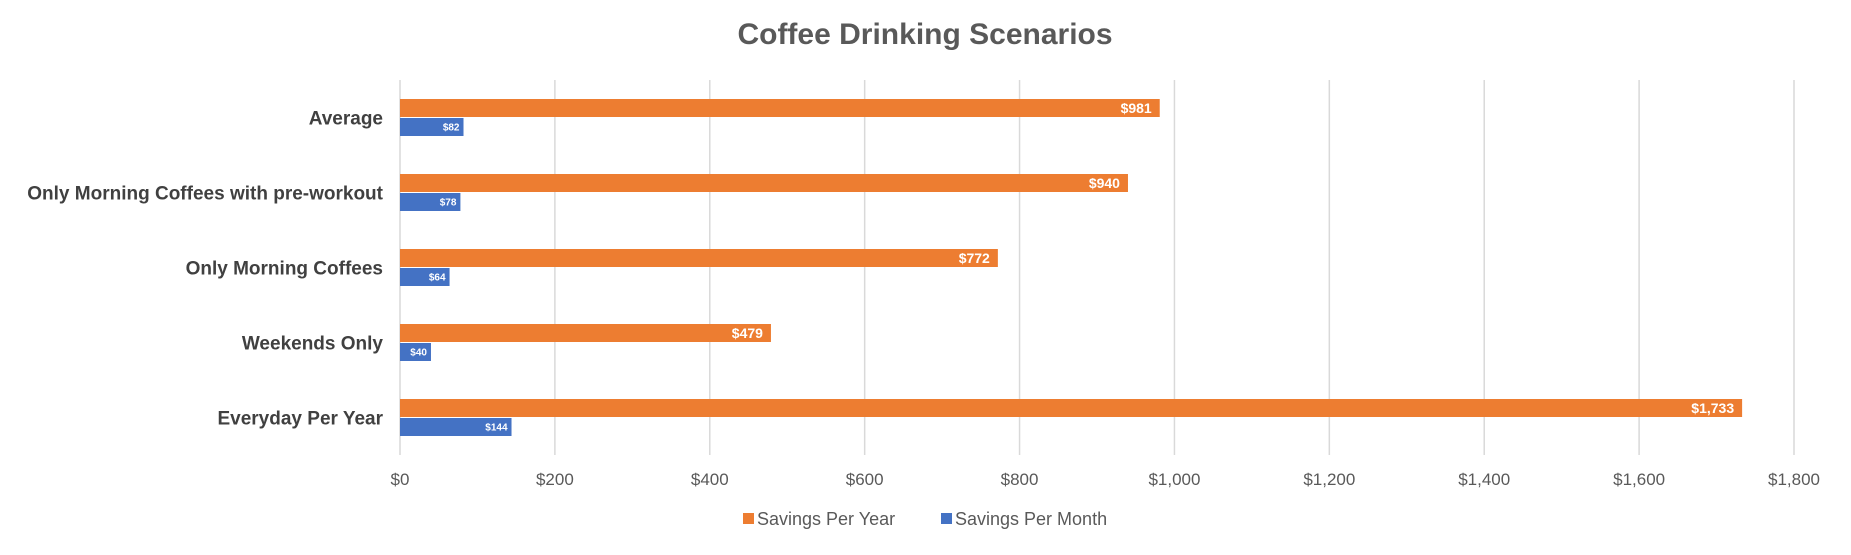  What do you see at coordinates (865, 479) in the screenshot?
I see `x-tick-label: $600` at bounding box center [865, 479].